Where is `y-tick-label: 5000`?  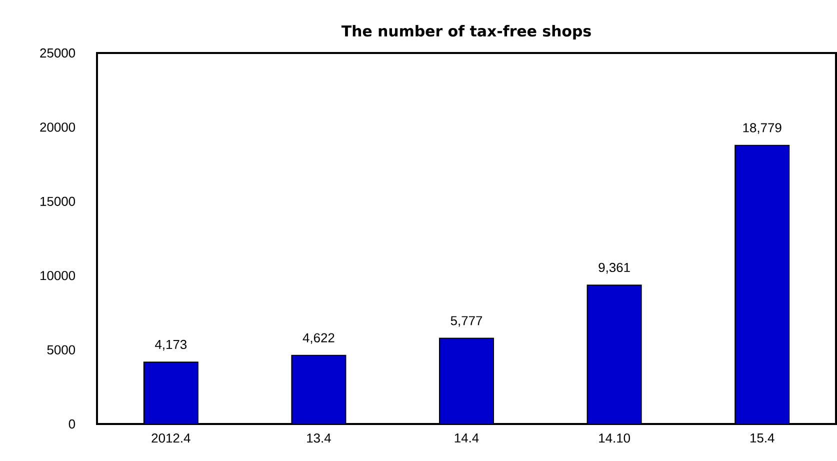 y-tick-label: 5000 is located at coordinates (61, 349).